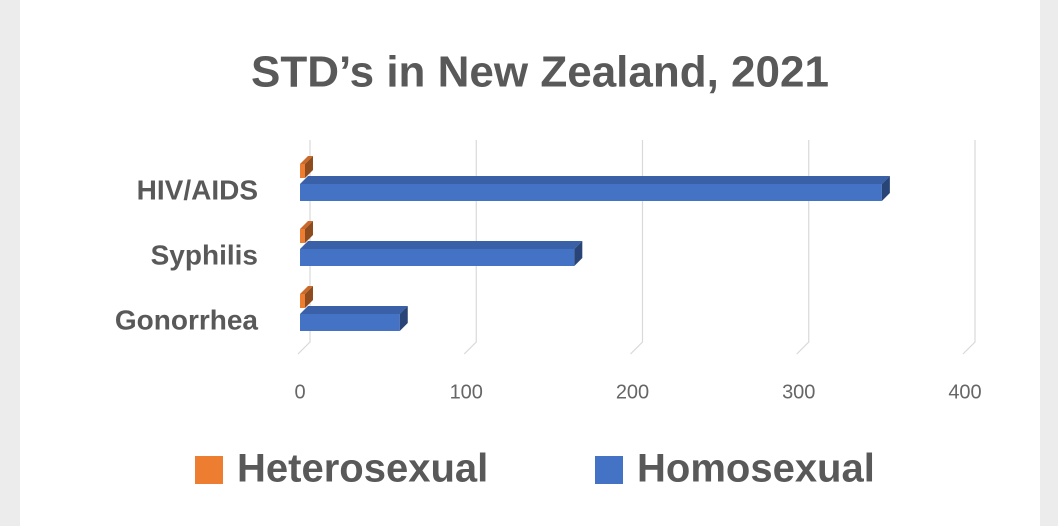 Image resolution: width=1058 pixels, height=526 pixels. I want to click on x-tick-label: 100, so click(466, 392).